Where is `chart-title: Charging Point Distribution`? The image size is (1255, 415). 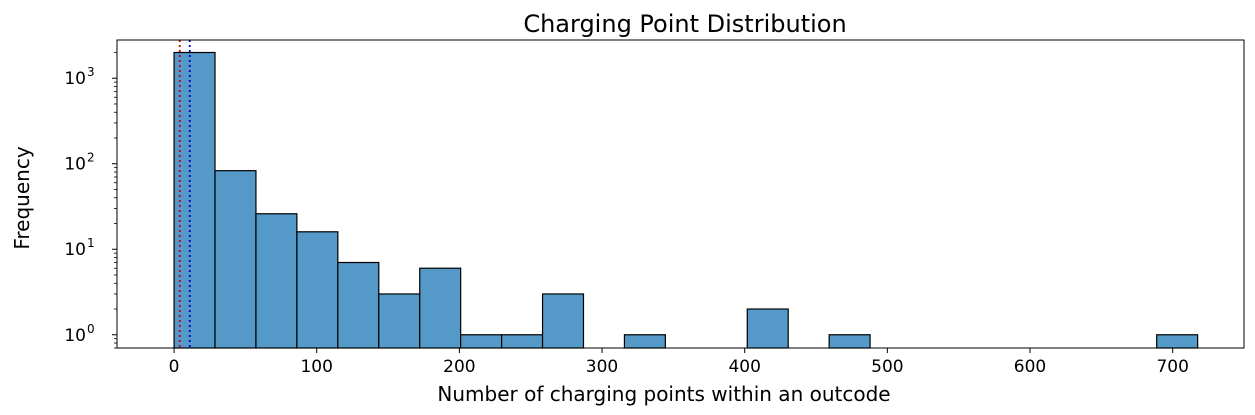
chart-title: Charging Point Distribution is located at coordinates (684, 24).